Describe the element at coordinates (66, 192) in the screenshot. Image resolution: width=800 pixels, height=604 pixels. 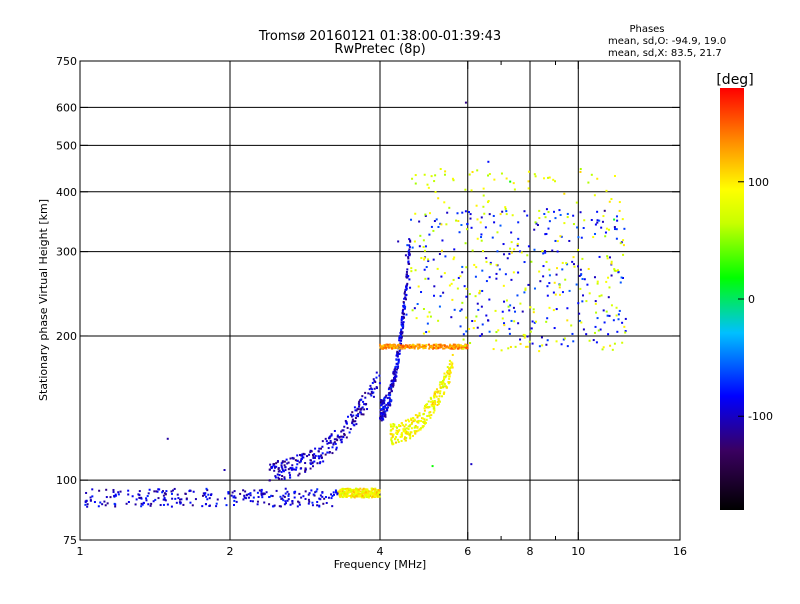
I see `y-tick-label: 400` at that location.